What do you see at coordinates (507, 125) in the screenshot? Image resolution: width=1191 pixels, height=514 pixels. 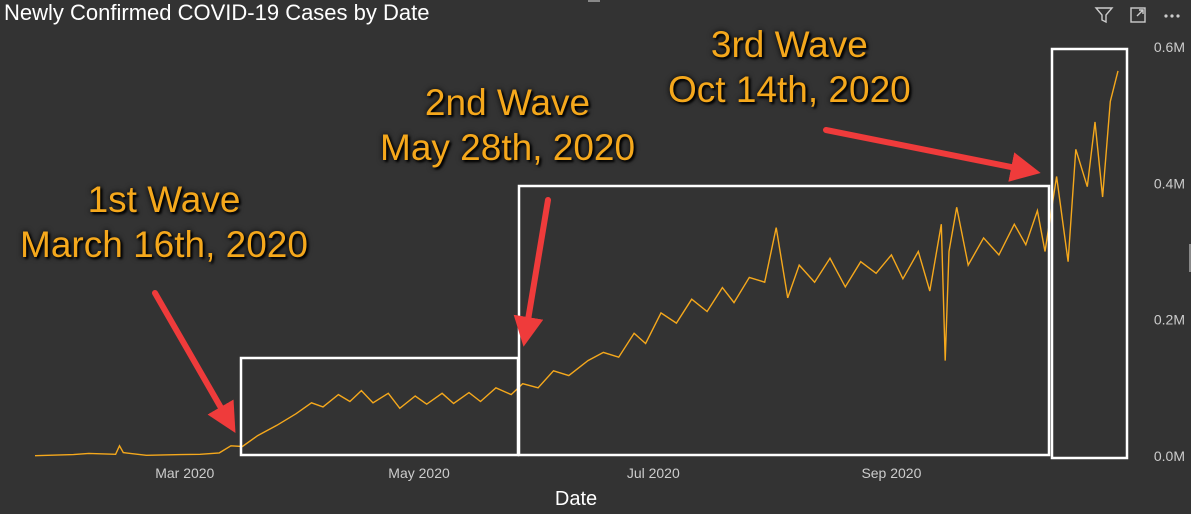 I see `second-wave-annotation: 2nd Wave May 28th, 2020` at bounding box center [507, 125].